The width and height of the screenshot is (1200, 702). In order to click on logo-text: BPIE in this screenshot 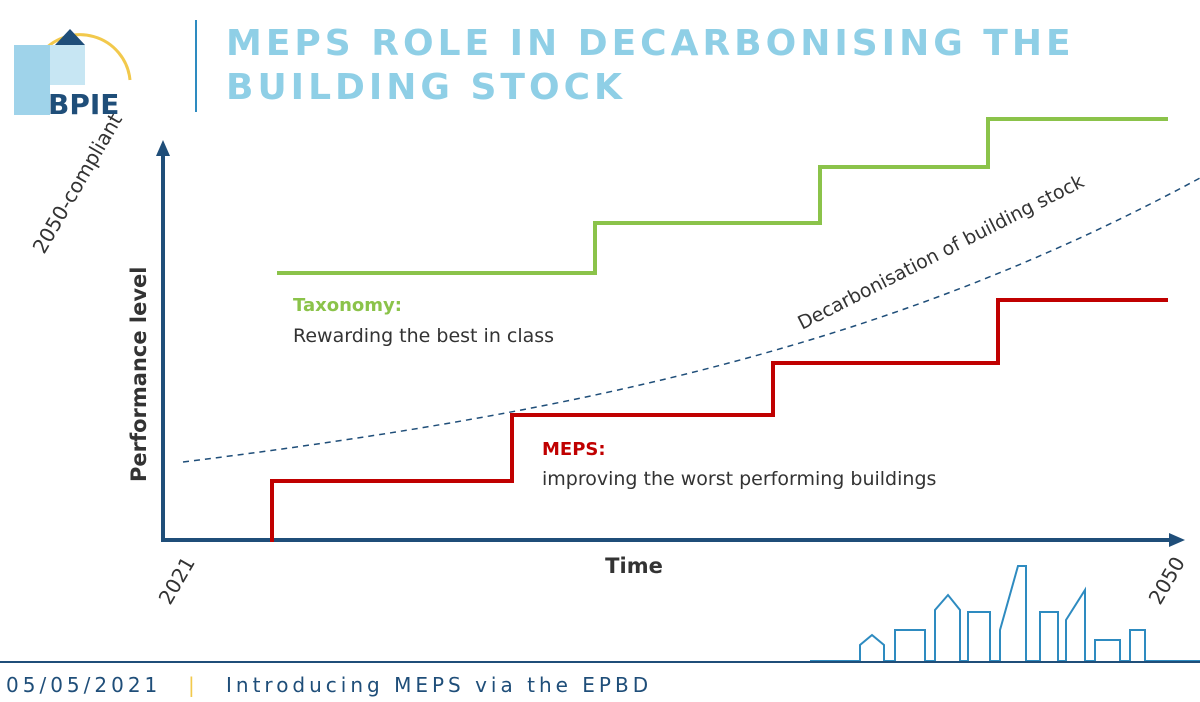, I will do `click(83, 104)`.